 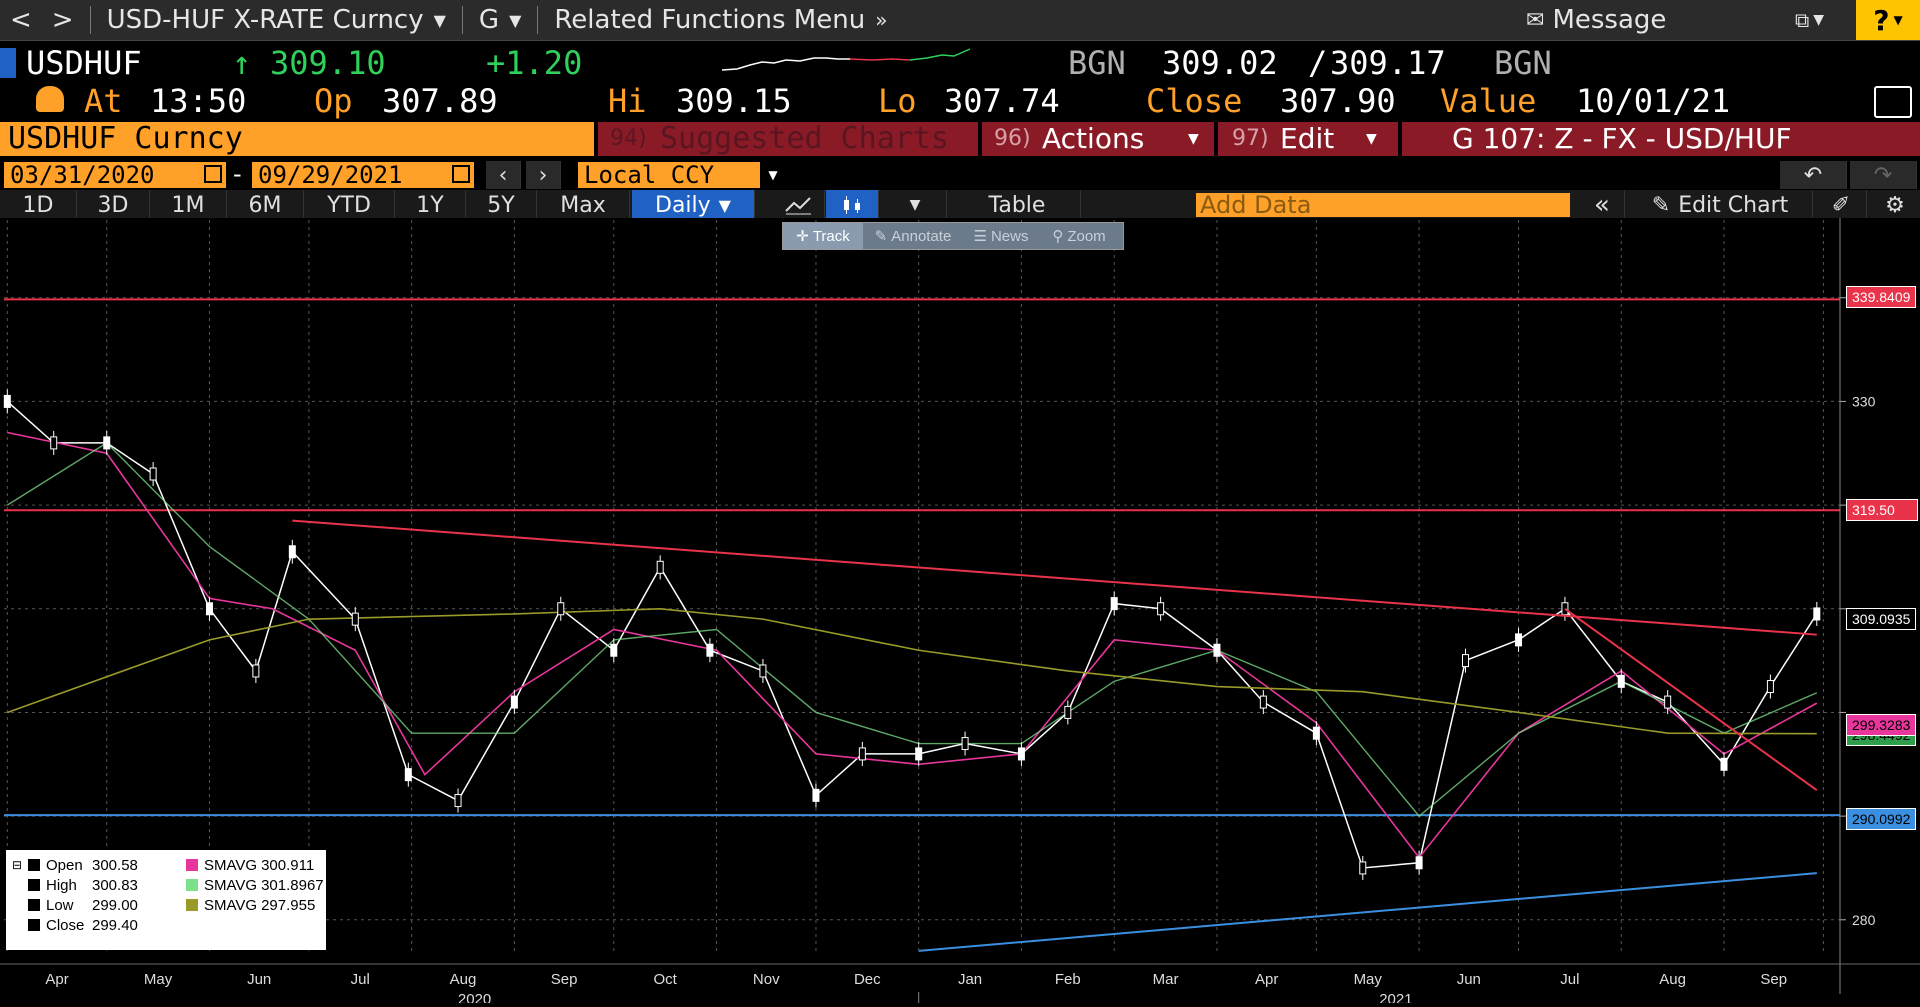 I want to click on back-button: <, so click(x=21, y=20).